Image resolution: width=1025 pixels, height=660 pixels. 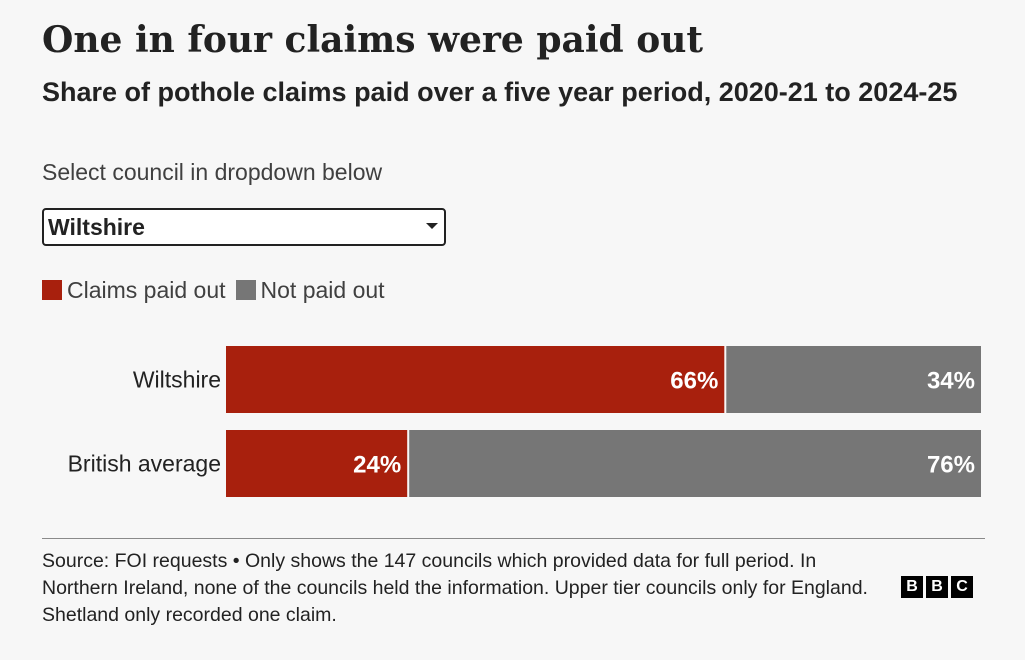 What do you see at coordinates (317, 463) in the screenshot?
I see `bar-british-average-claims-paid-out` at bounding box center [317, 463].